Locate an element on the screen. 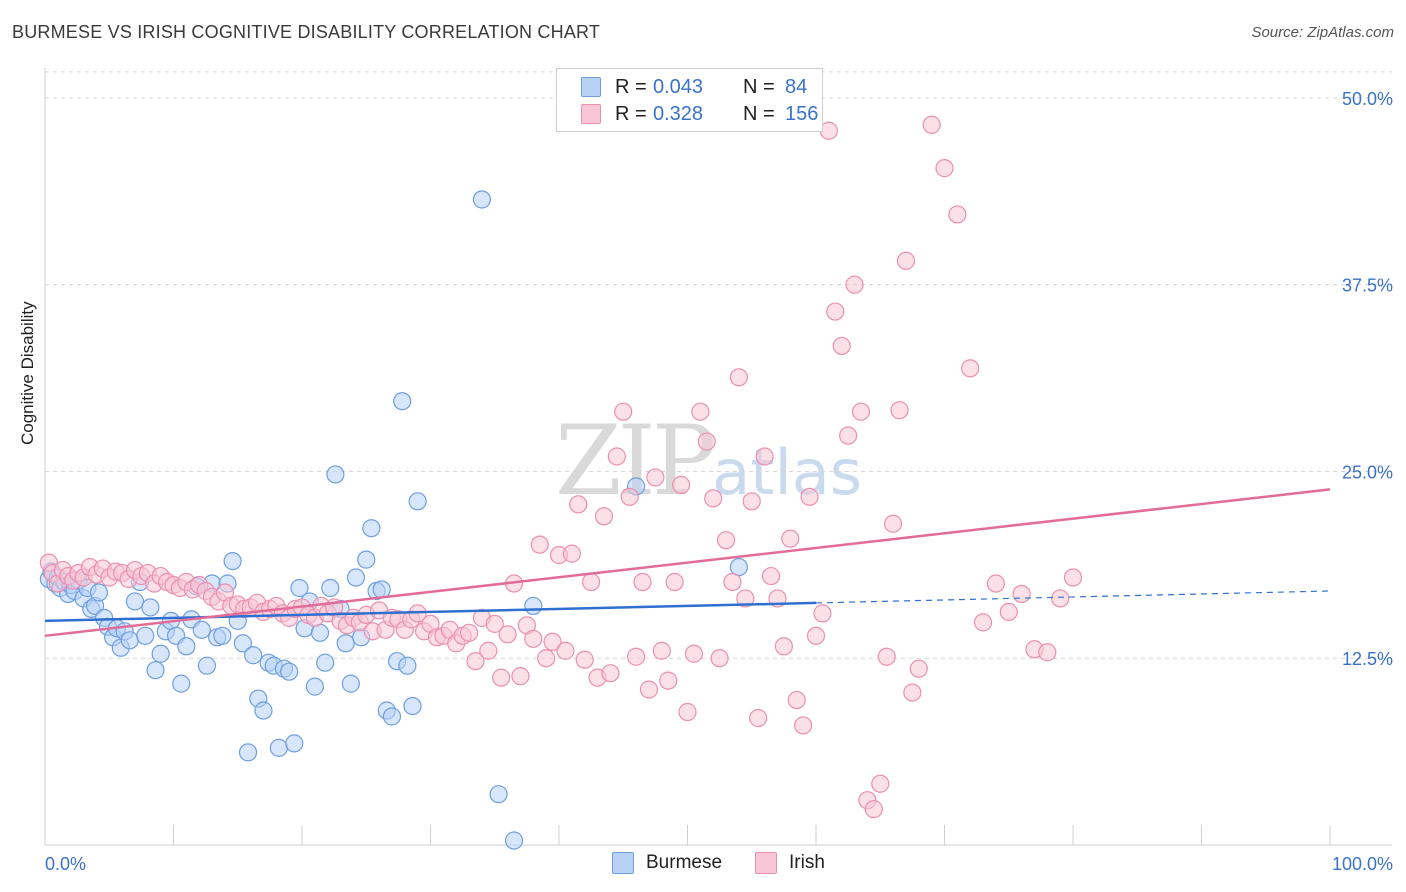  legend-r-value: 0.043 is located at coordinates (678, 86).